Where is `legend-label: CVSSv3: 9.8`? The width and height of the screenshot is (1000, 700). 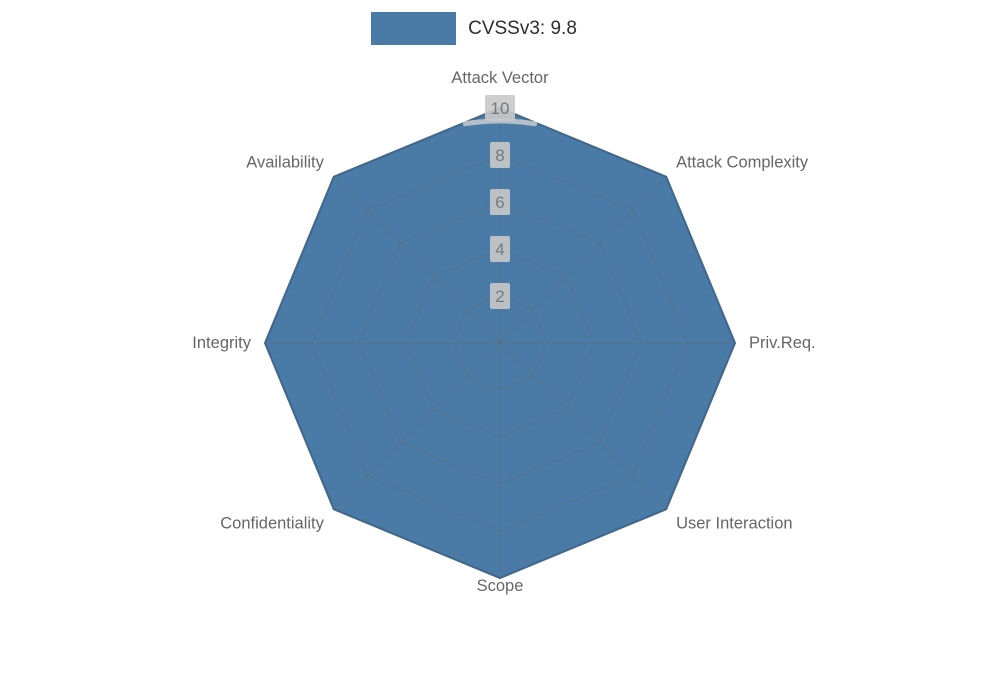
legend-label: CVSSv3: 9.8 is located at coordinates (522, 28).